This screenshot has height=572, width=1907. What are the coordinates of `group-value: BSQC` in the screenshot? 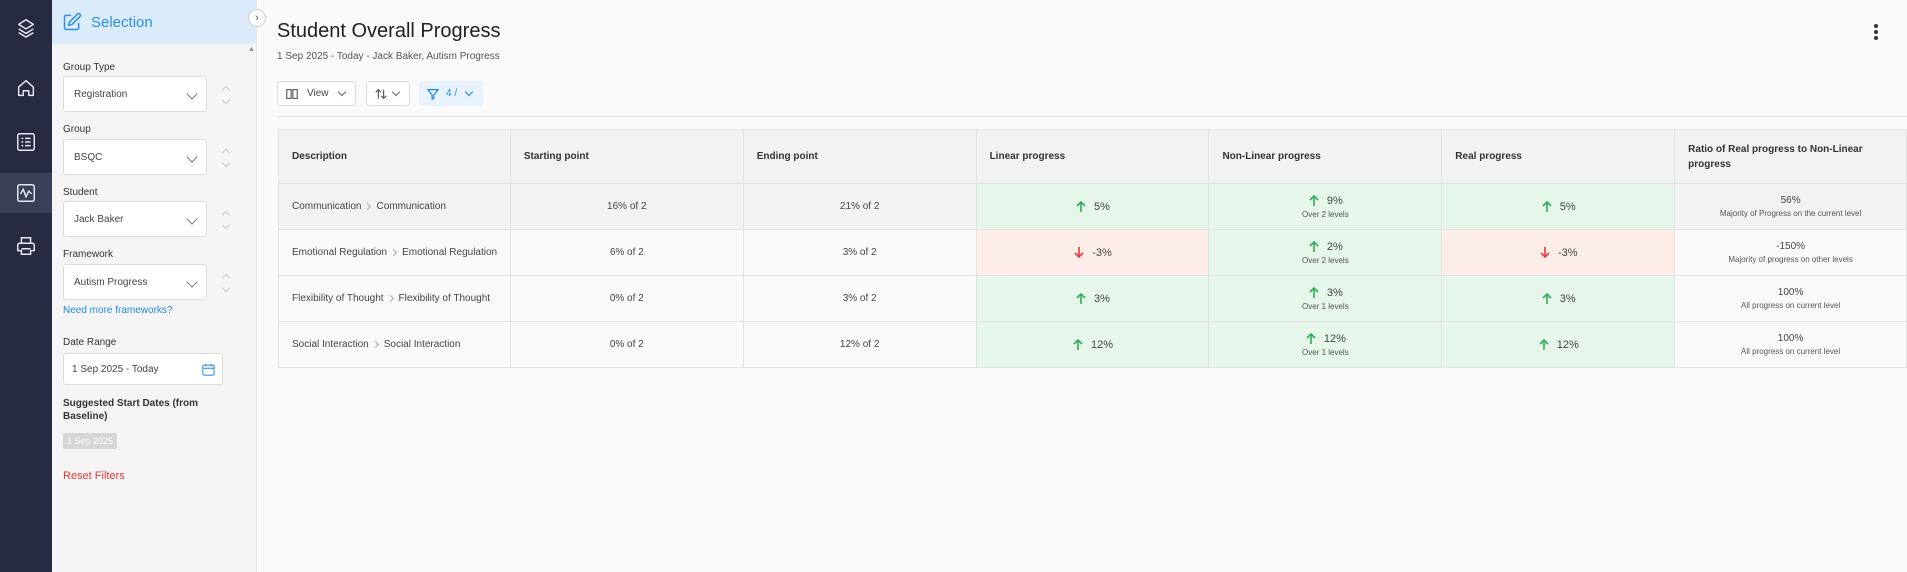 It's located at (88, 157).